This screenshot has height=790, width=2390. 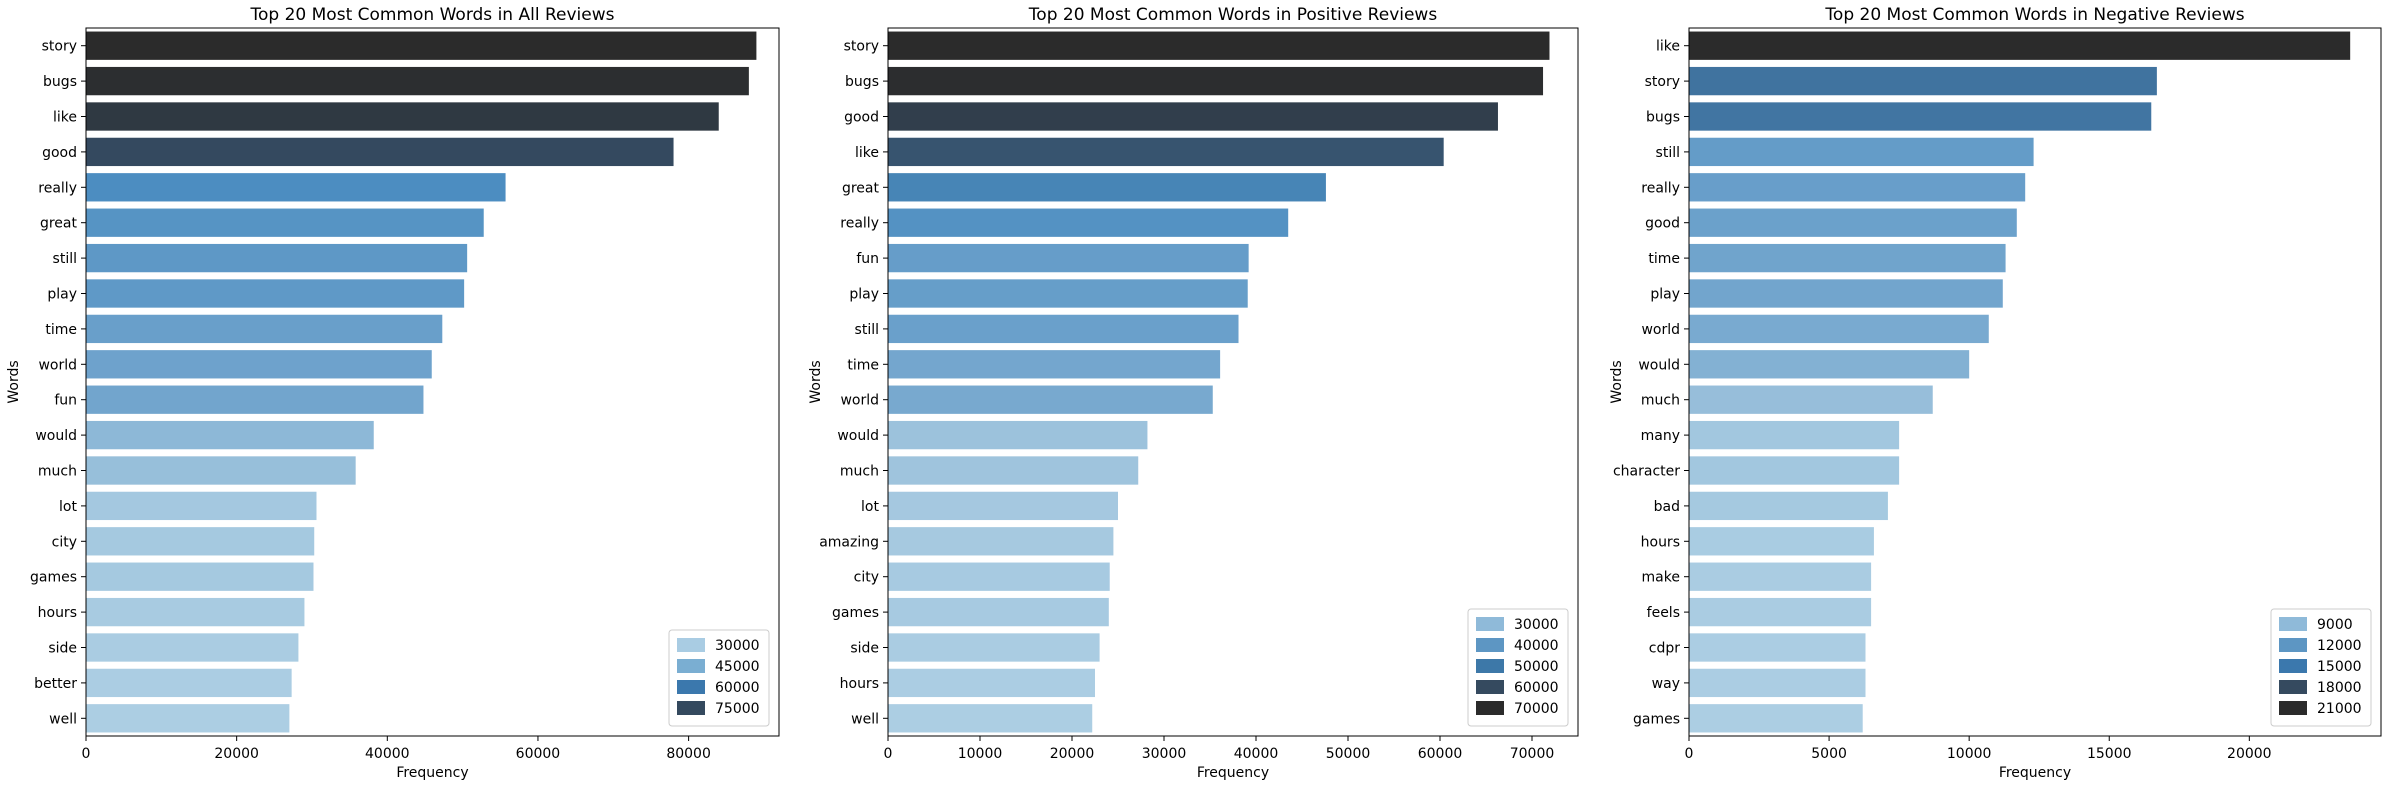 What do you see at coordinates (866, 578) in the screenshot?
I see `y-tick-label: city` at bounding box center [866, 578].